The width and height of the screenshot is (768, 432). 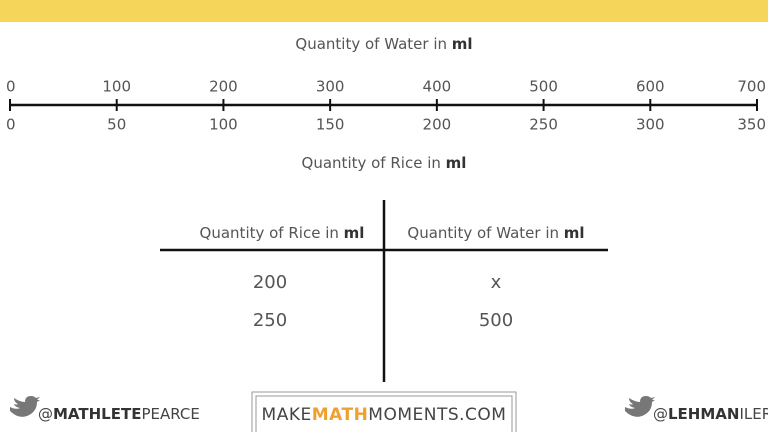 I want to click on table-header: Quantity of Water in ml, so click(x=495, y=233).